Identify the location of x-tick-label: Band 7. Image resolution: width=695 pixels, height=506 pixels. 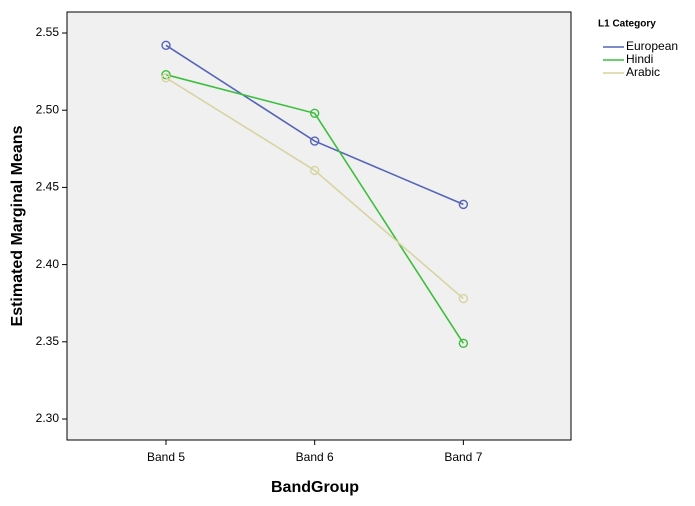
(463, 457).